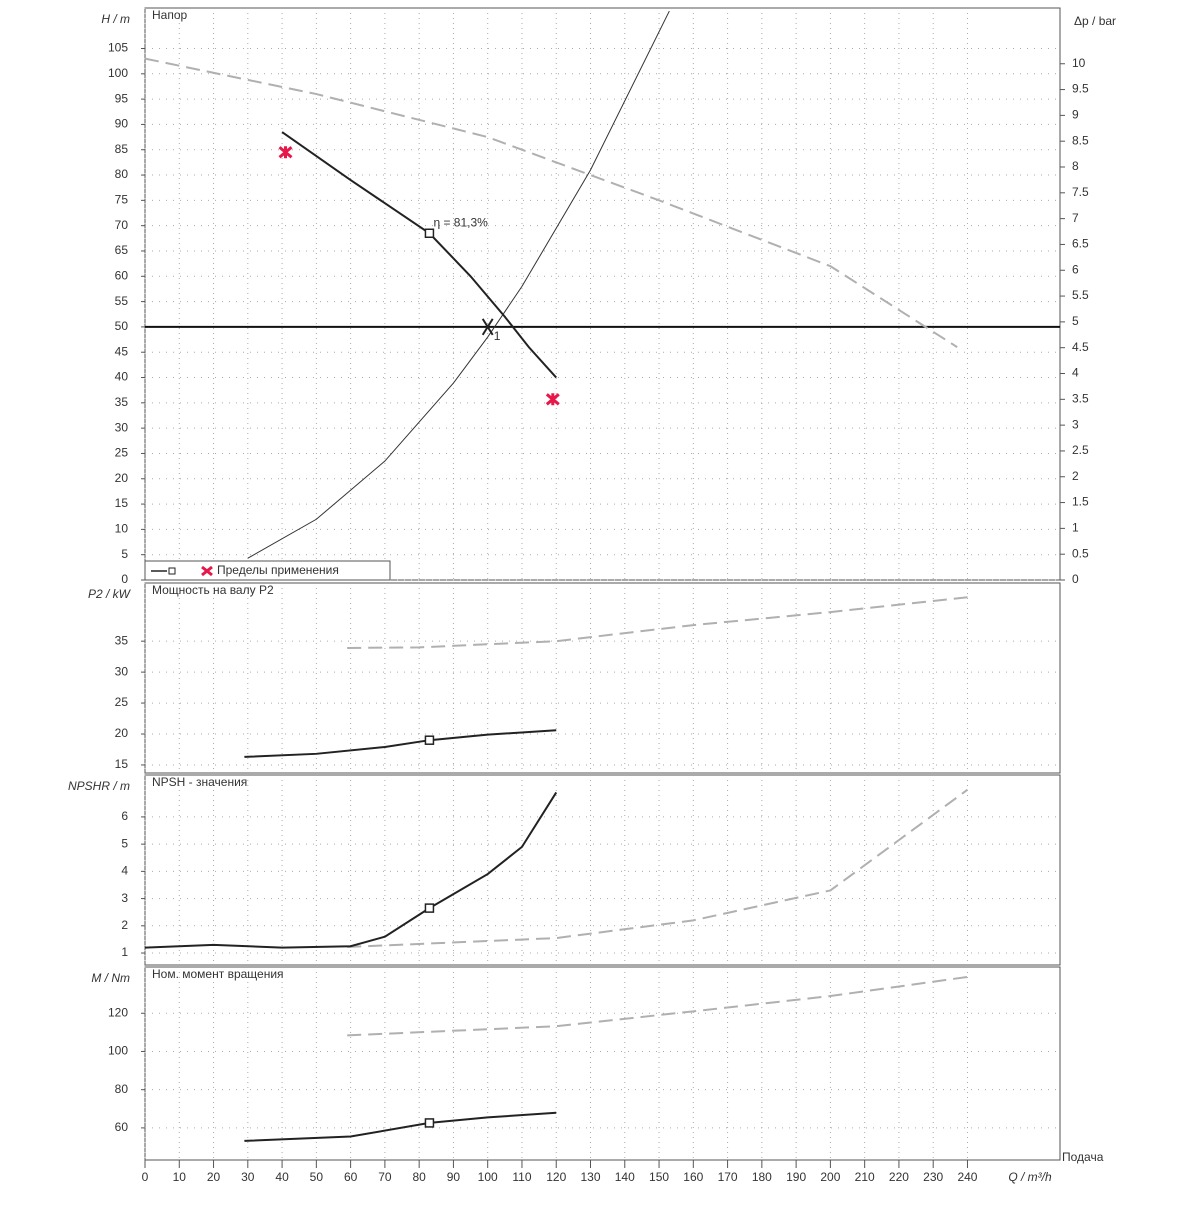 The height and width of the screenshot is (1205, 1200). What do you see at coordinates (122, 301) in the screenshot?
I see `y-tick-label: 55` at bounding box center [122, 301].